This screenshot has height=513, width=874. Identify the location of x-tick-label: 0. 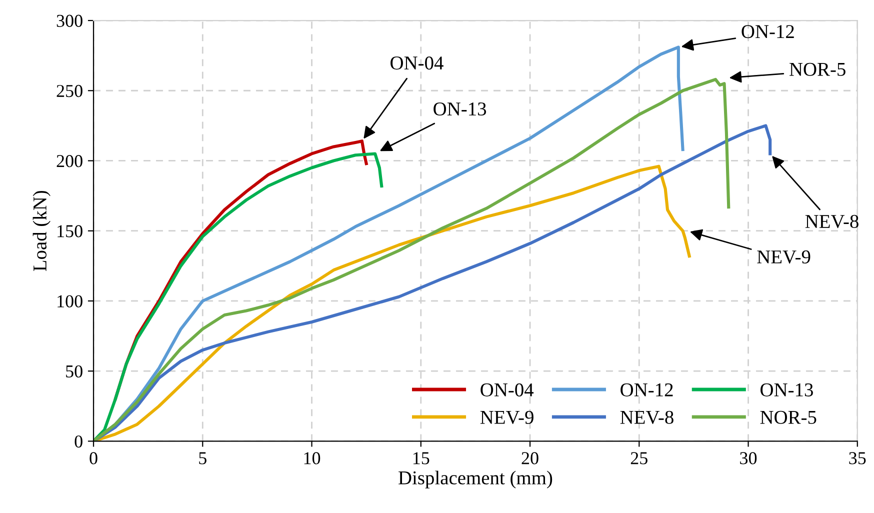
(94, 458).